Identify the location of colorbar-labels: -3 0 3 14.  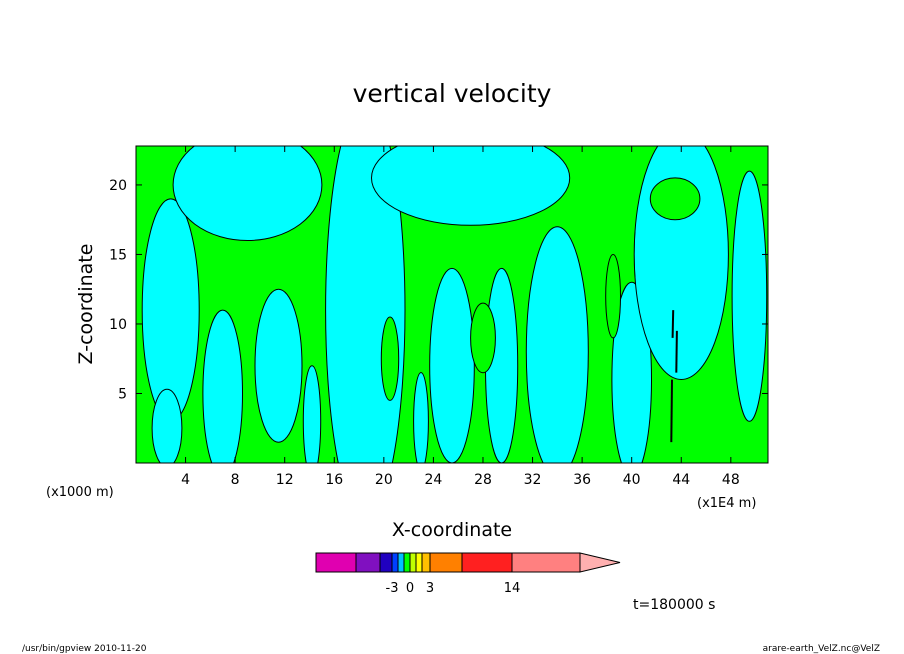
(453, 588).